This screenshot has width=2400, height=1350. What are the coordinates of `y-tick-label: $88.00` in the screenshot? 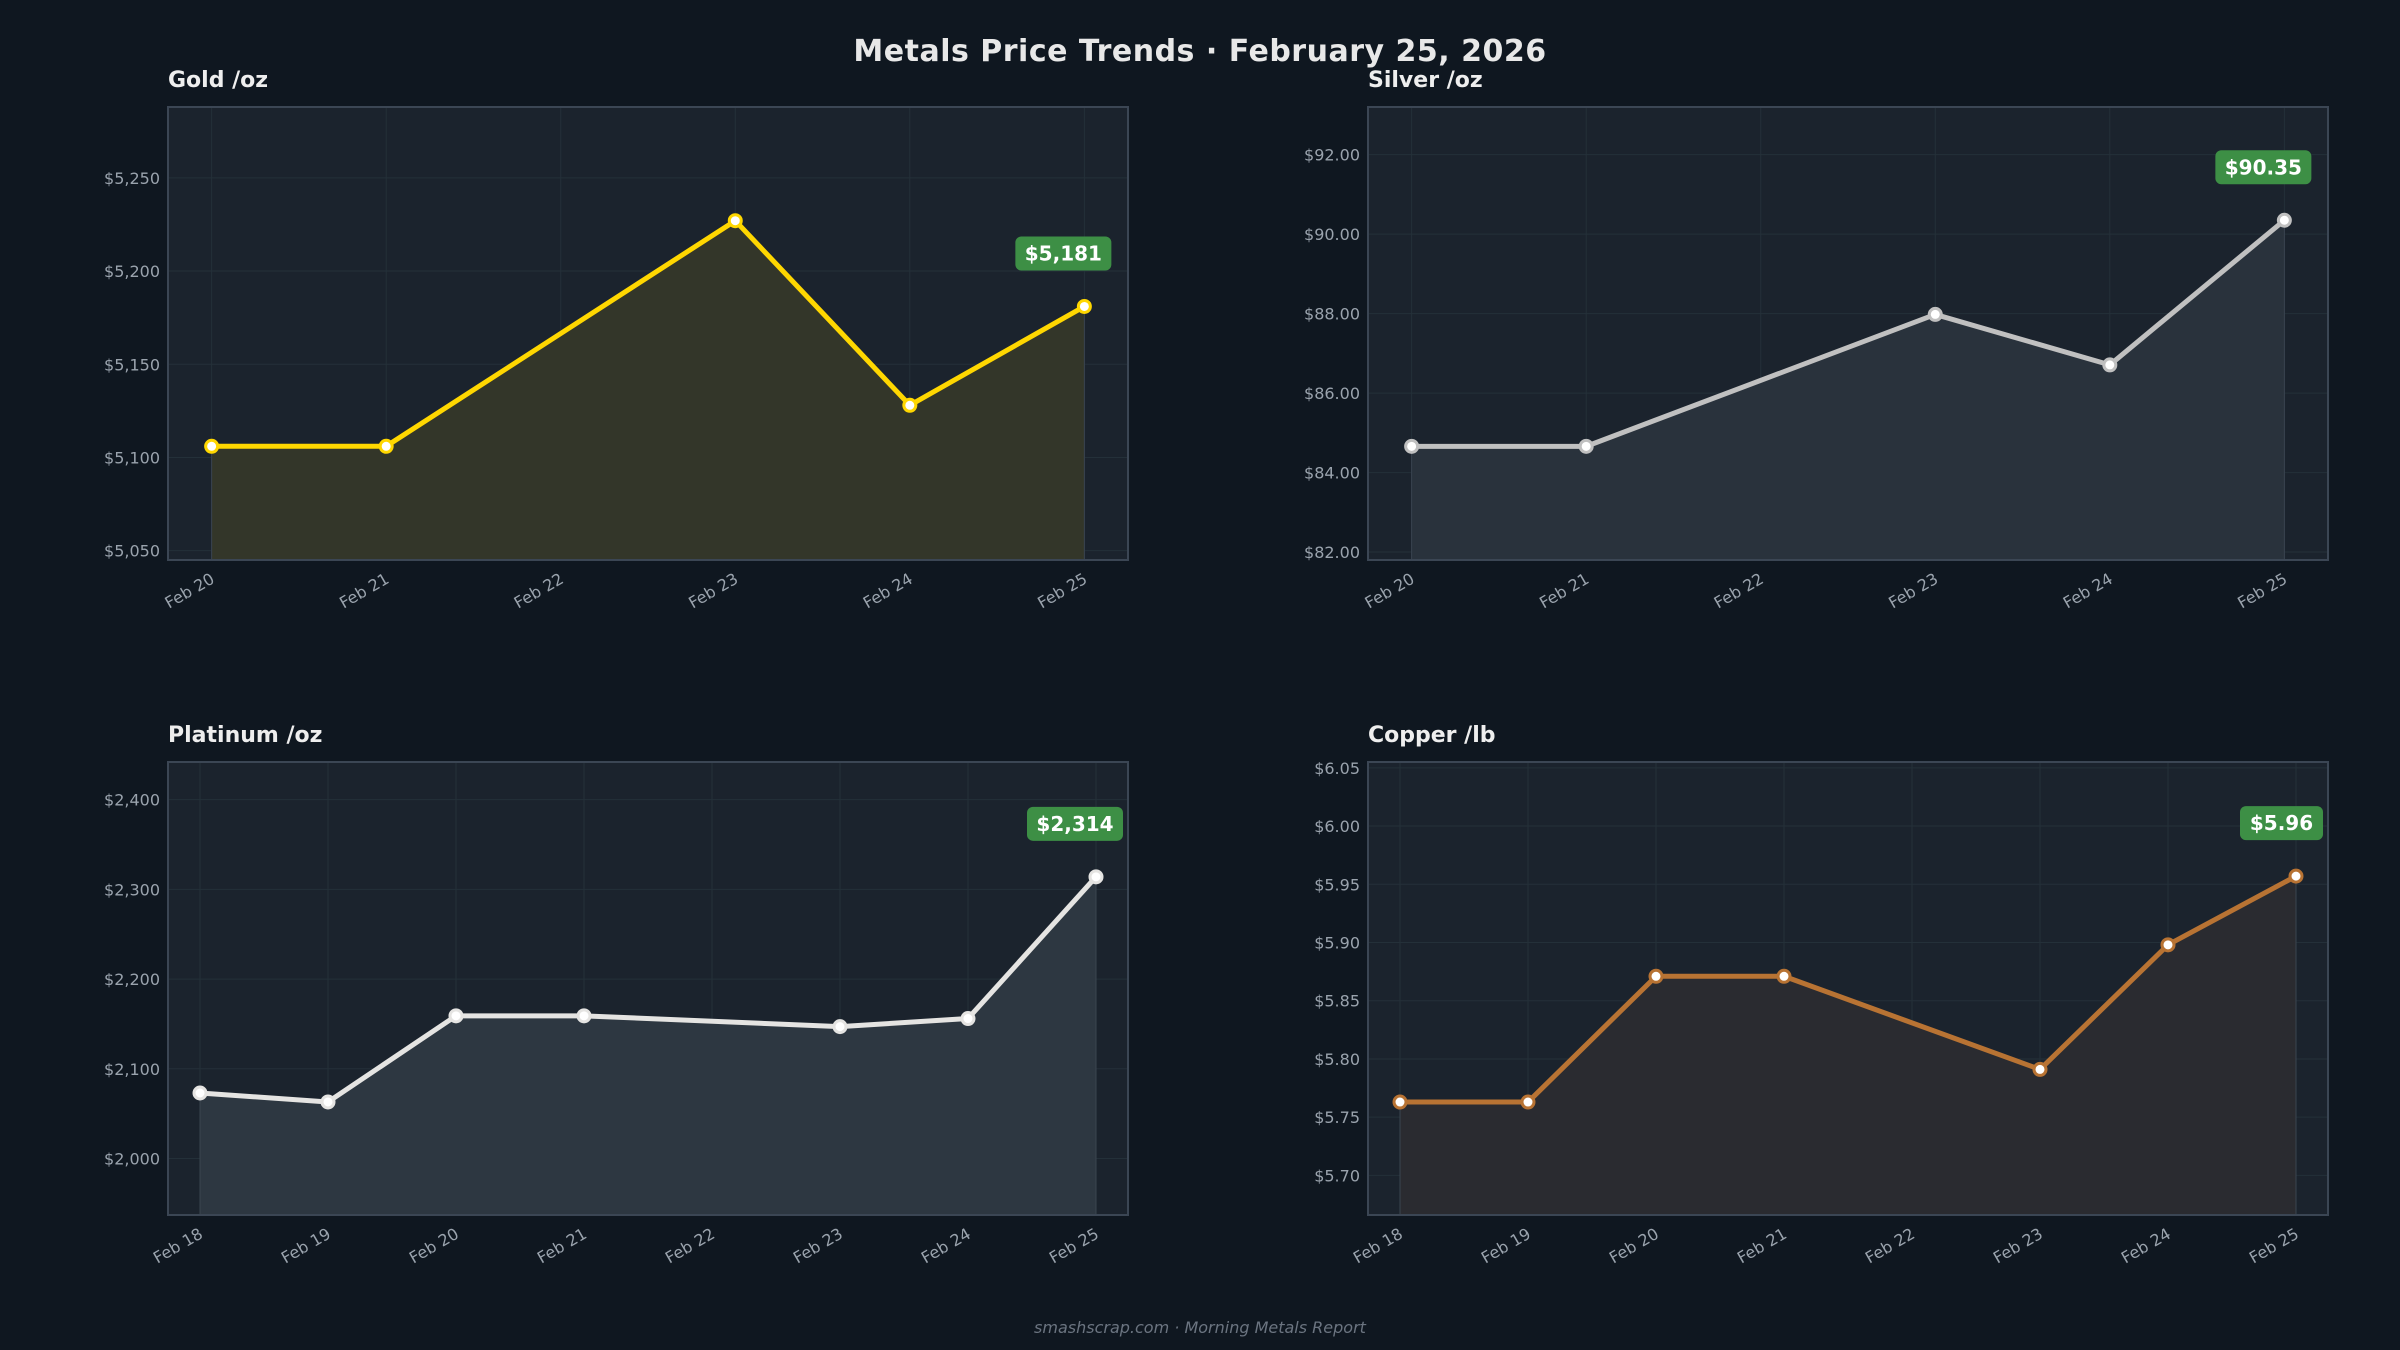 It's located at (1332, 314).